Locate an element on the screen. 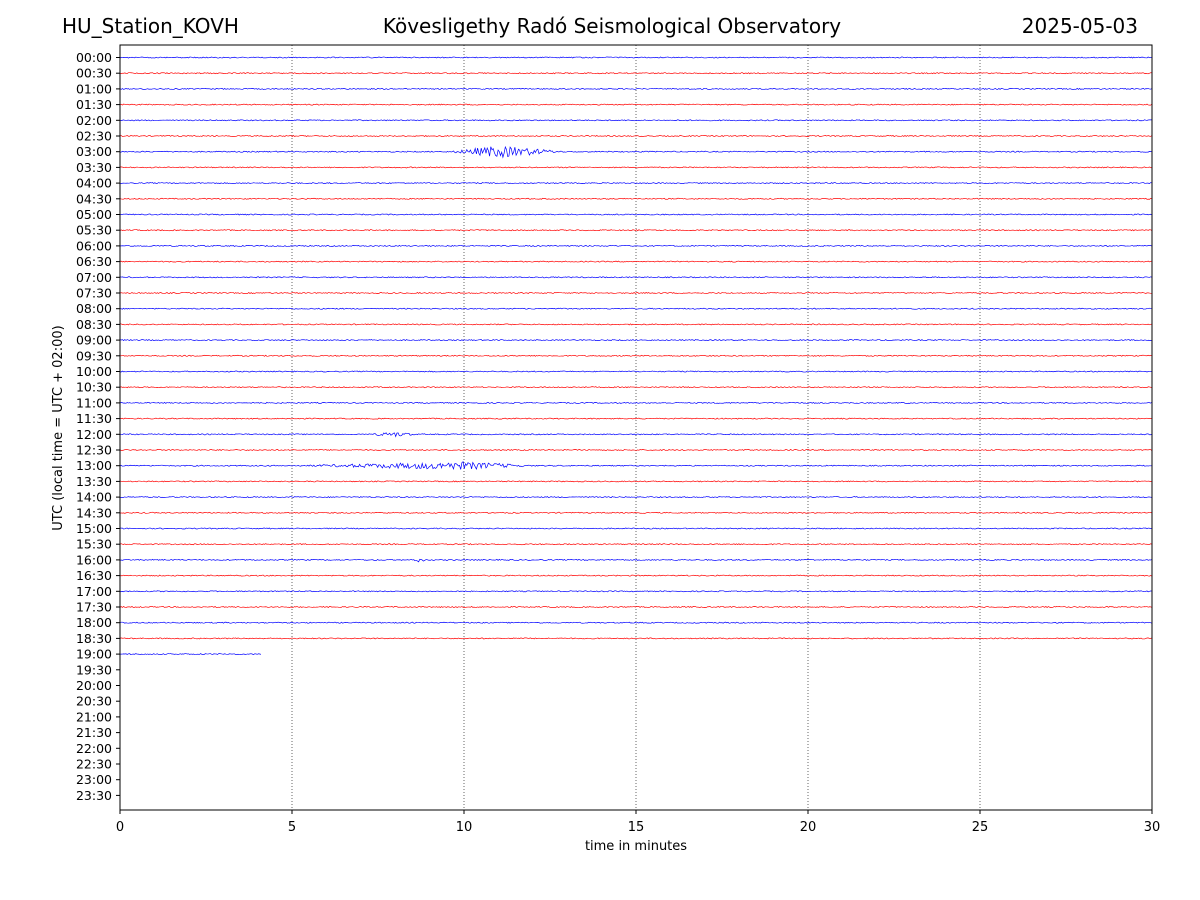 The width and height of the screenshot is (1200, 900). y-tick-label: 07:00 is located at coordinates (94, 277).